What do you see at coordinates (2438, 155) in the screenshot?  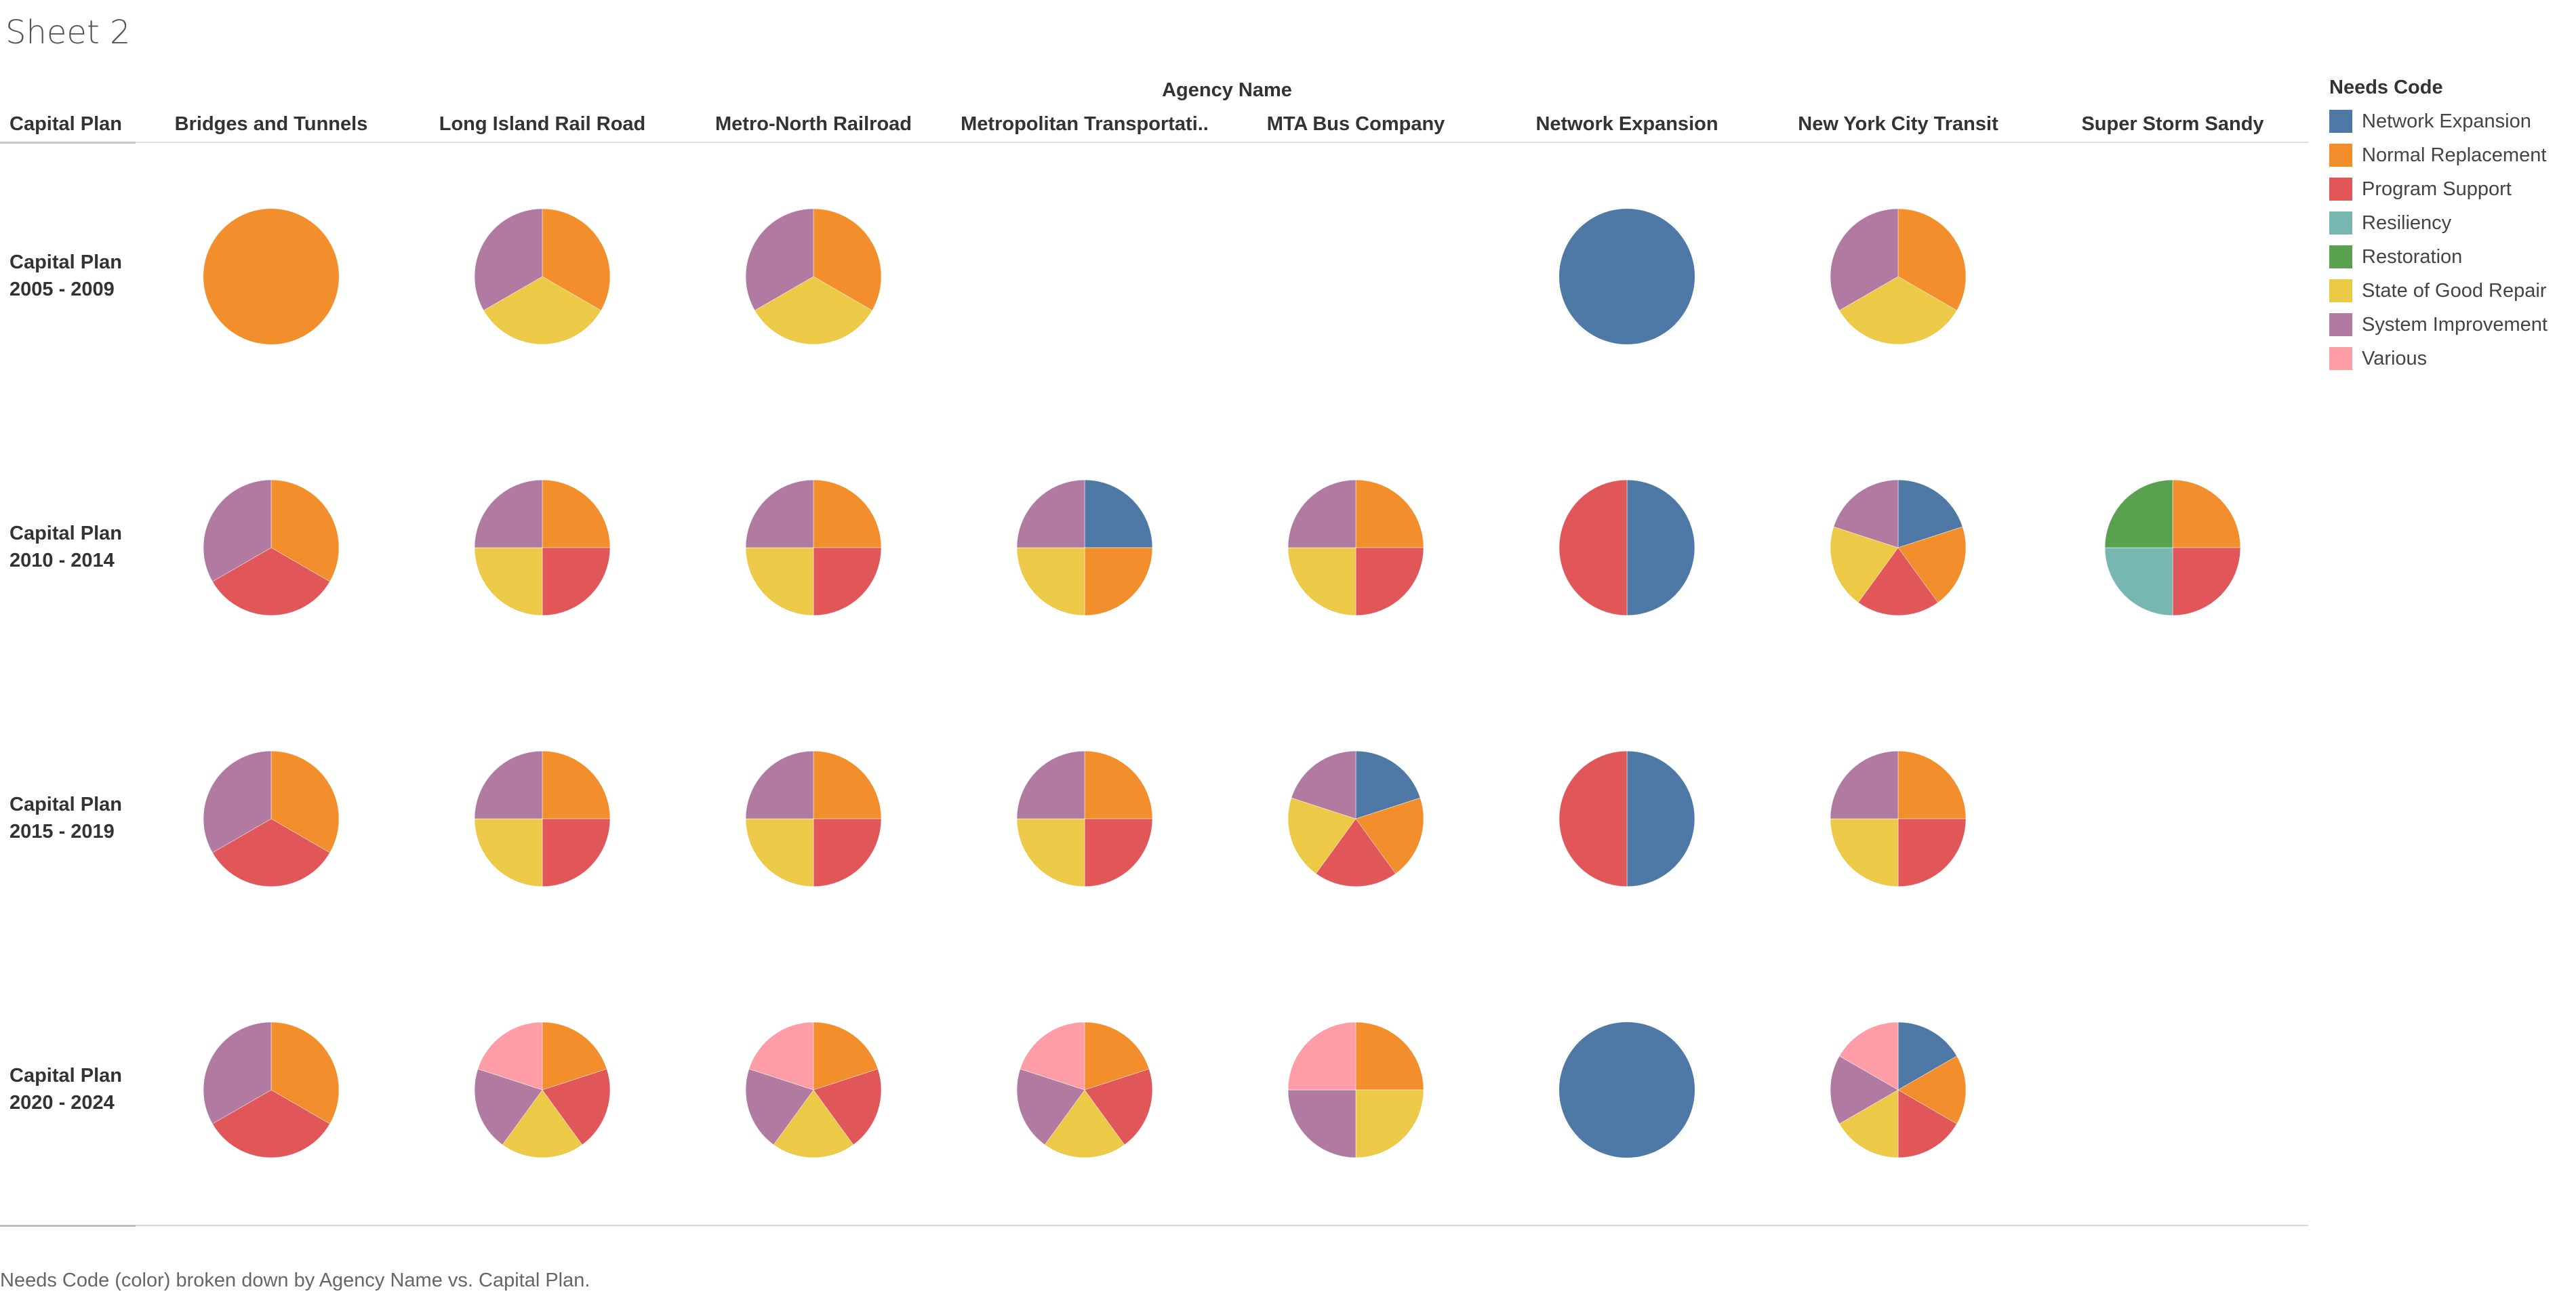 I see `legend-item-normal-replacement: Normal Replacement` at bounding box center [2438, 155].